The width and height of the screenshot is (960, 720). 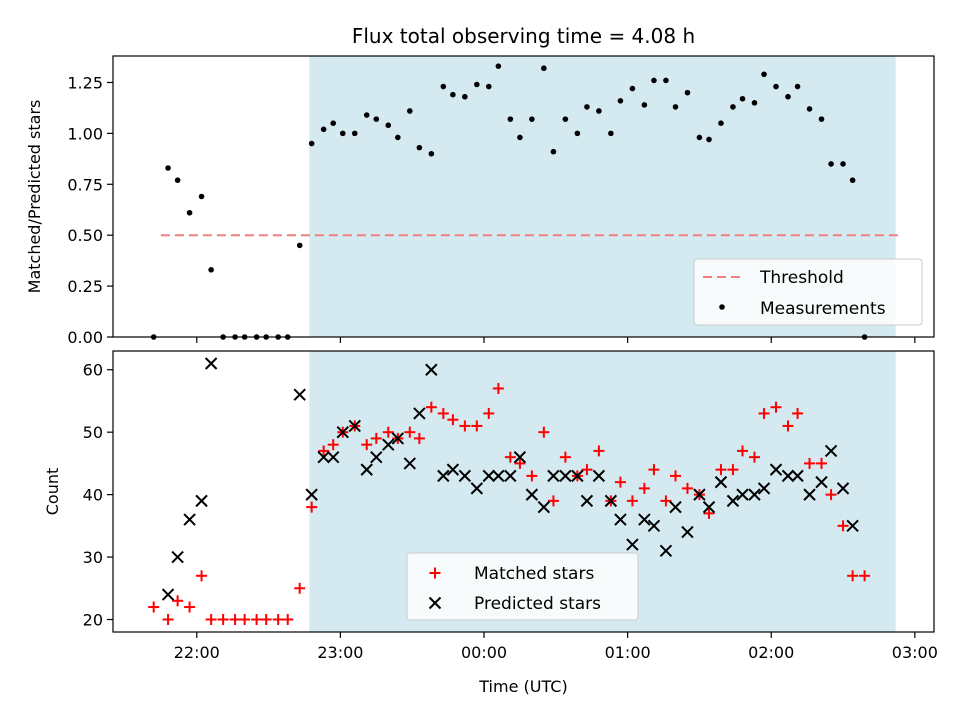 What do you see at coordinates (85, 337) in the screenshot?
I see `y-tick-label: 0.00` at bounding box center [85, 337].